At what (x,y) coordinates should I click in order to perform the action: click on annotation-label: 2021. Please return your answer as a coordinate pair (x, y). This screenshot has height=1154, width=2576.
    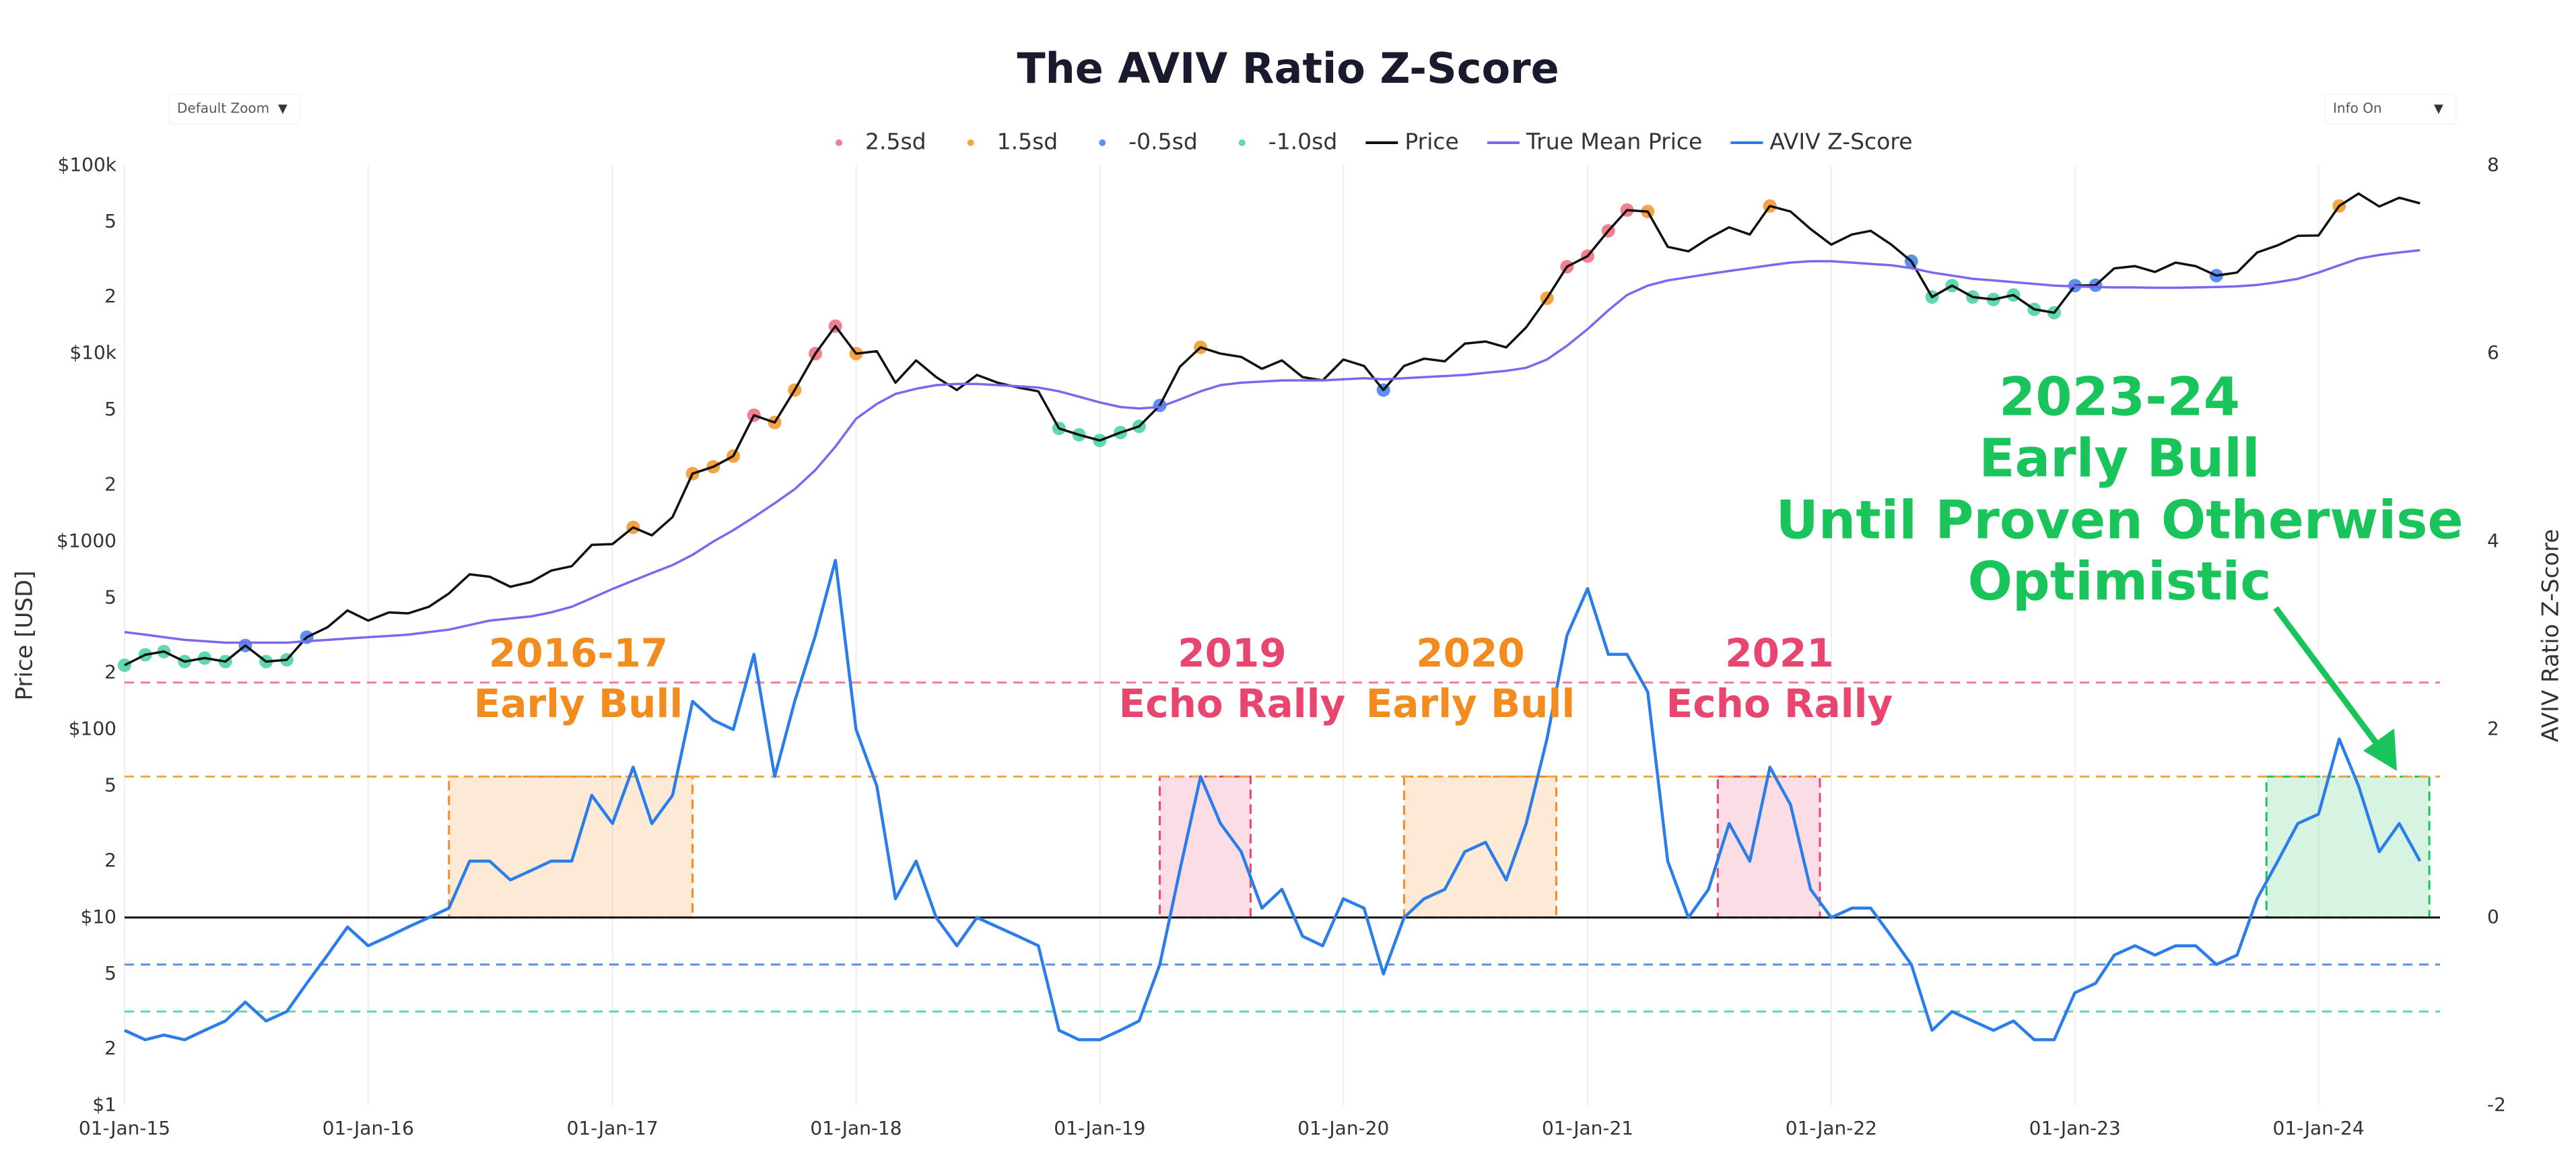
    Looking at the image, I should click on (1779, 653).